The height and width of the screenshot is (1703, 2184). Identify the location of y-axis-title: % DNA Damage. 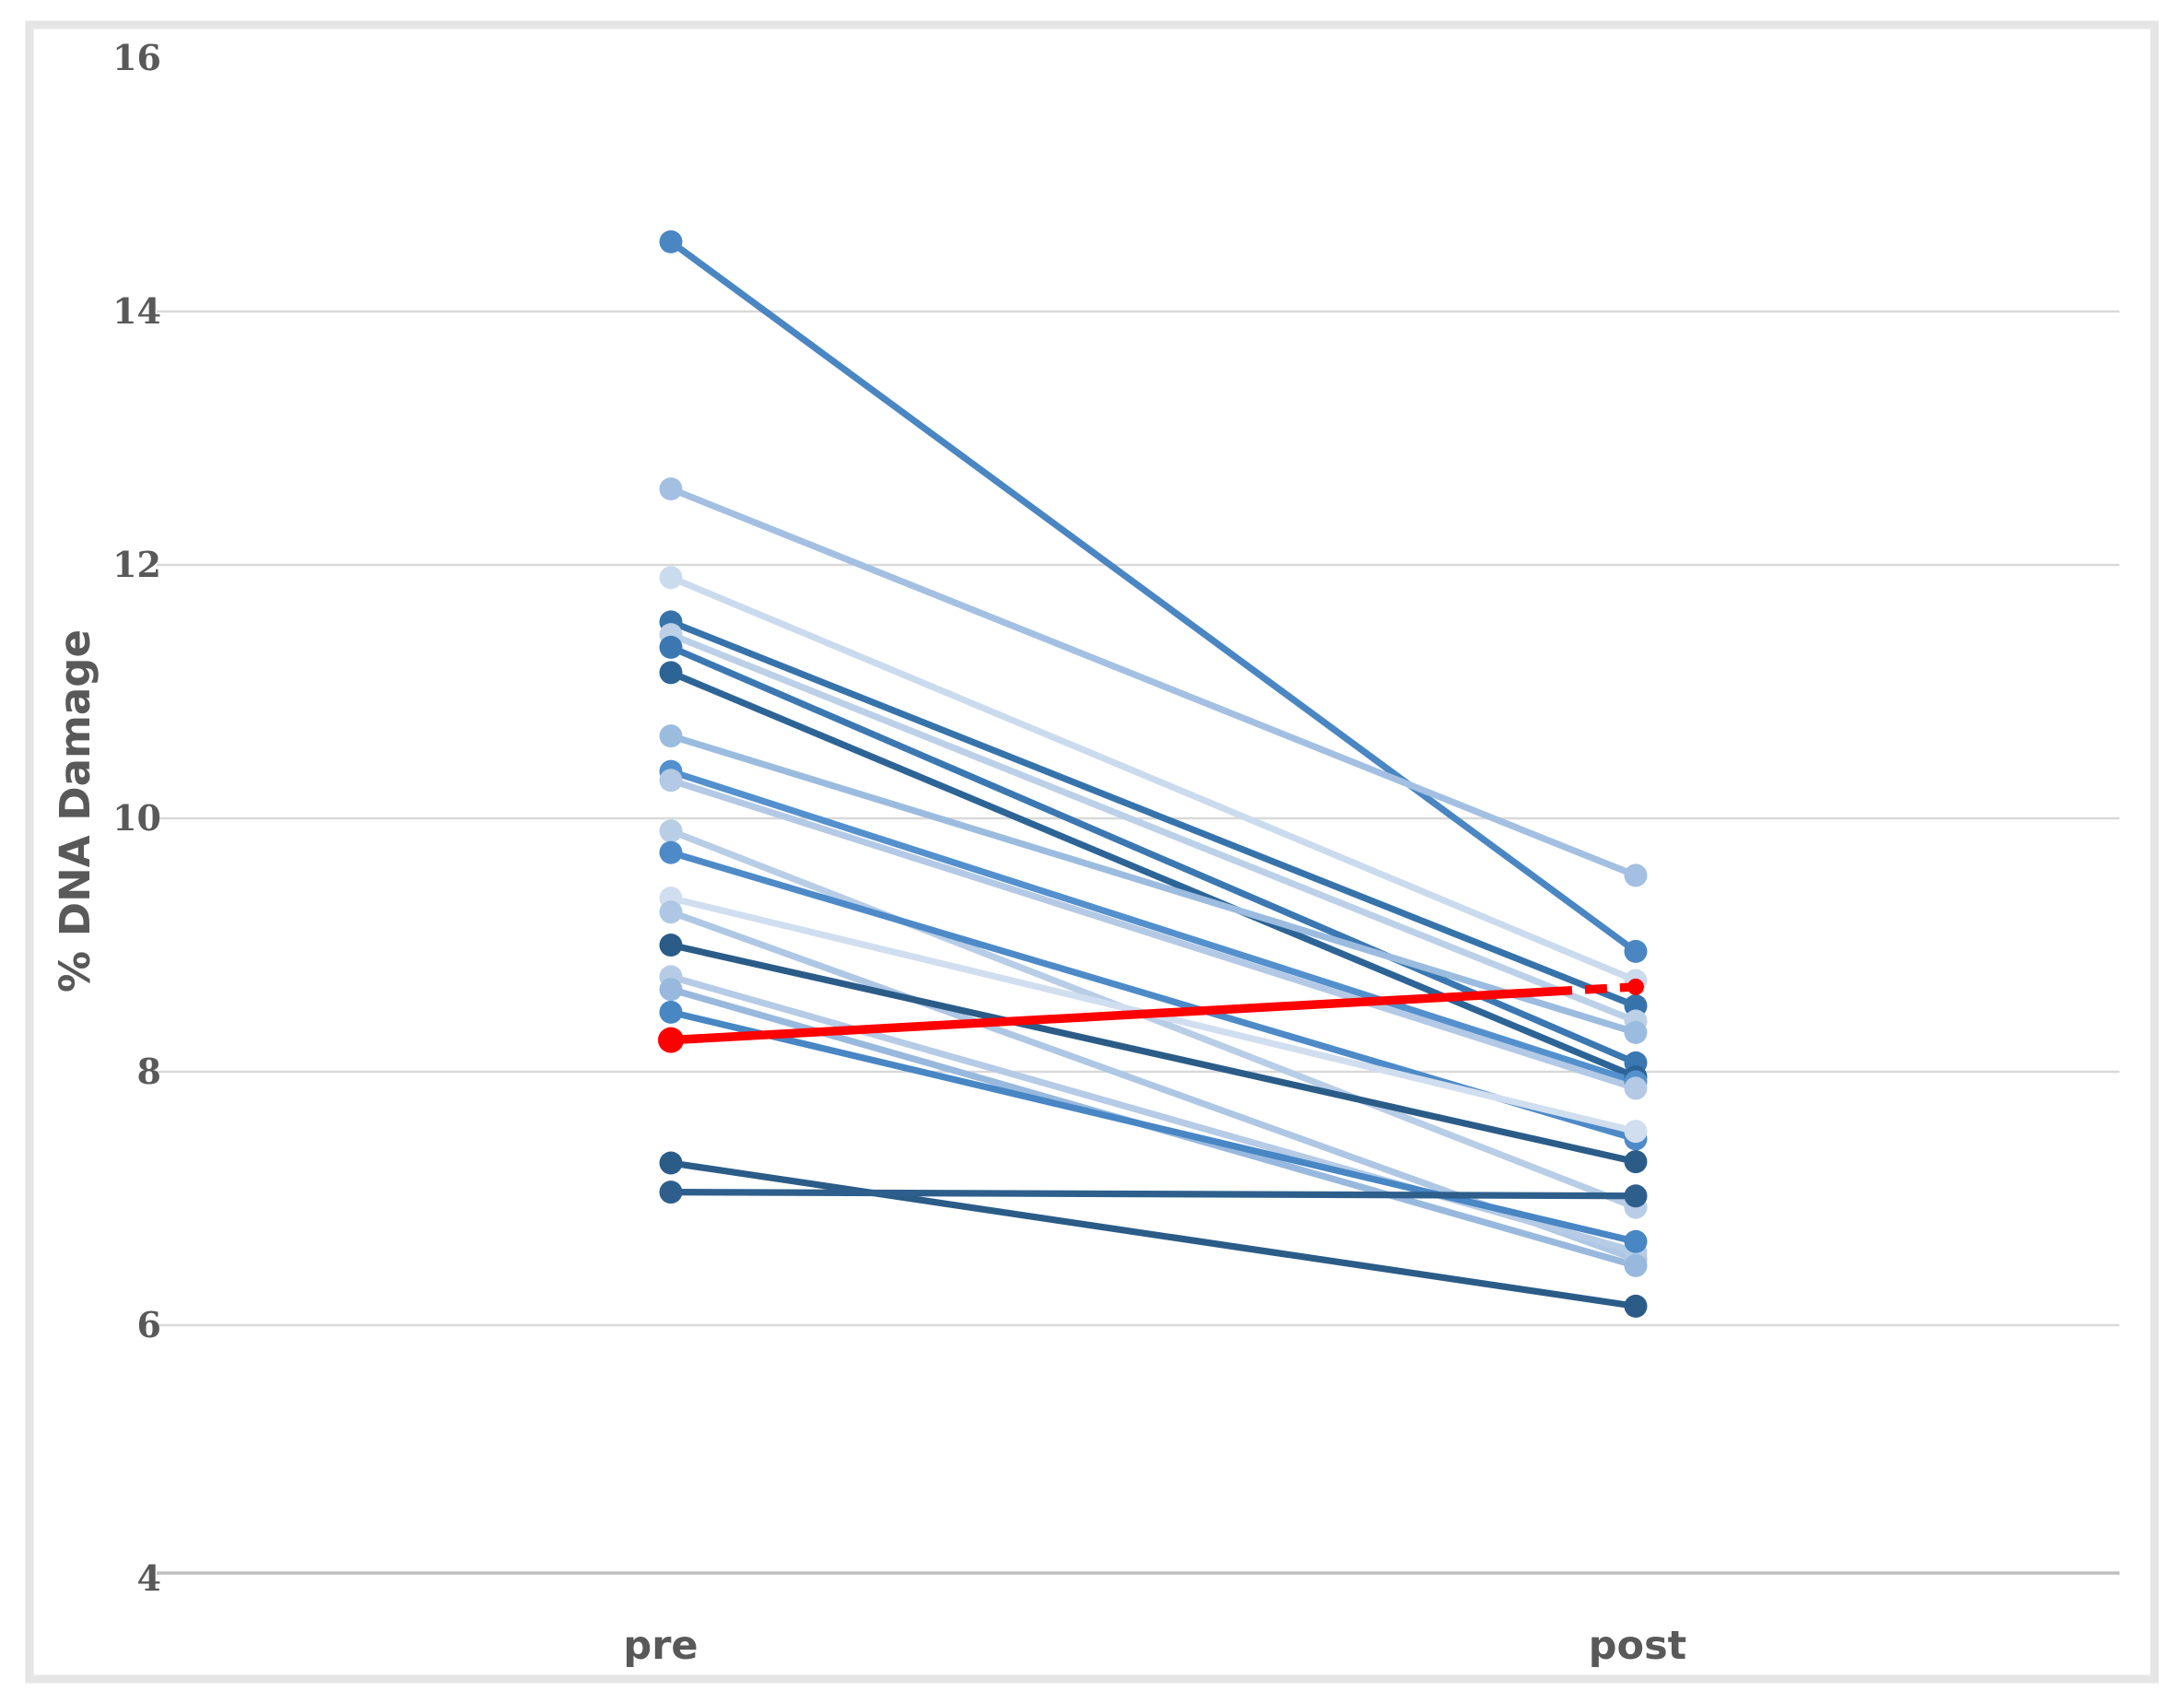
(75, 810).